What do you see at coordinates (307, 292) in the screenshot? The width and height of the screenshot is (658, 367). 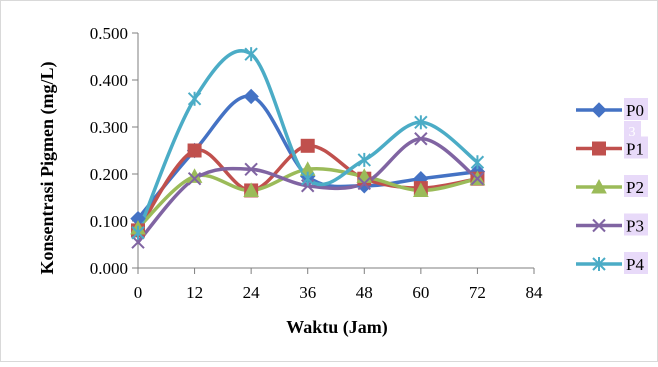 I see `x-tick-label: 36` at bounding box center [307, 292].